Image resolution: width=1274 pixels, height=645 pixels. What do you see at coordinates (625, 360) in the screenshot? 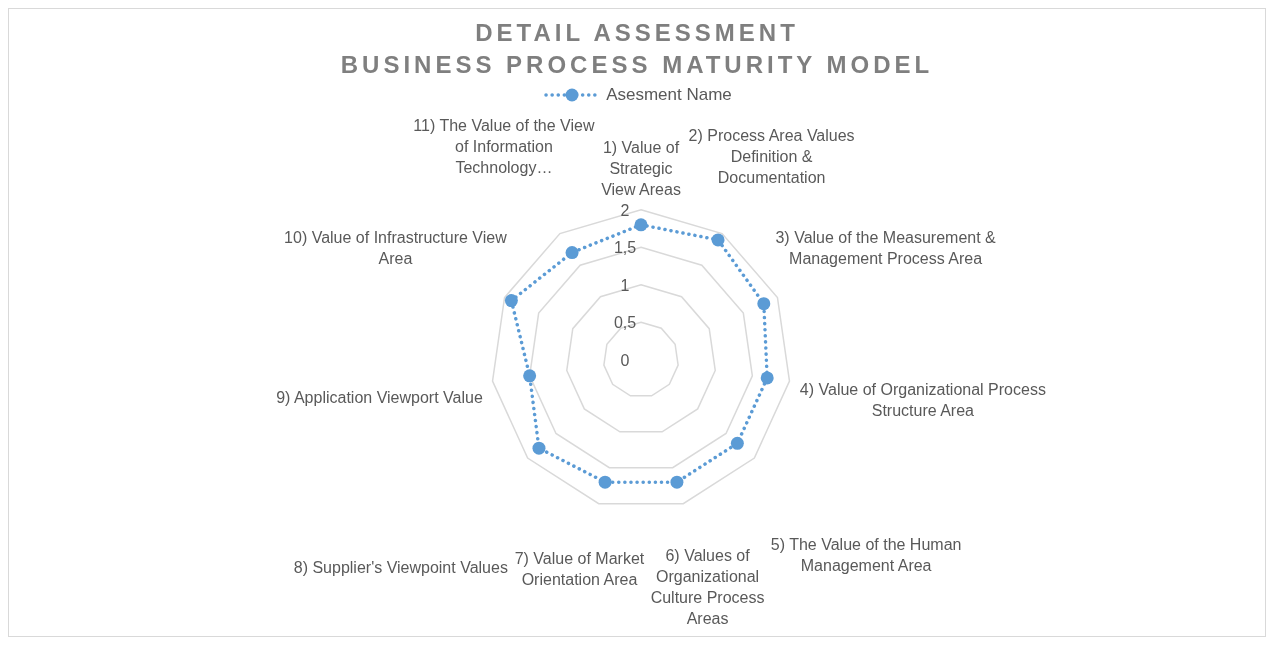
I see `y-tick-label: 0` at bounding box center [625, 360].